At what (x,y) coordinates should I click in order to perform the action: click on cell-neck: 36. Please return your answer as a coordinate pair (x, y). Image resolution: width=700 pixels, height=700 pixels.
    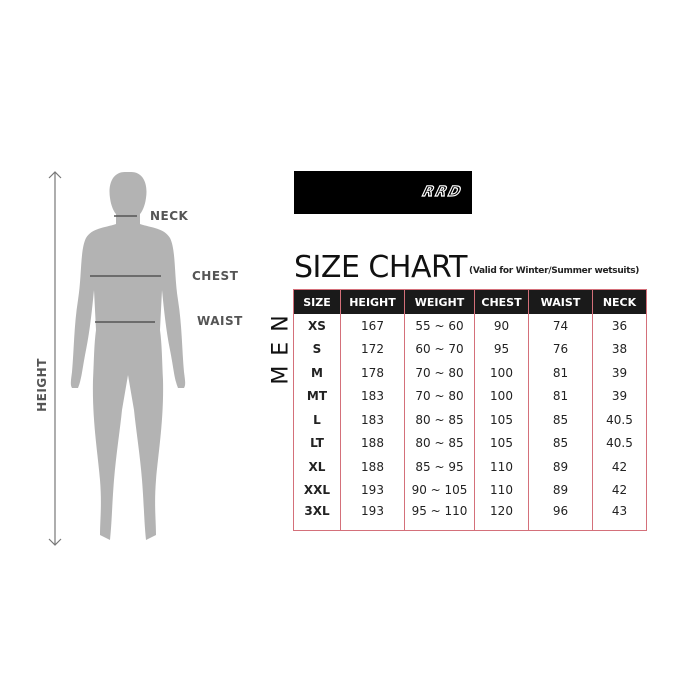
    Looking at the image, I should click on (619, 326).